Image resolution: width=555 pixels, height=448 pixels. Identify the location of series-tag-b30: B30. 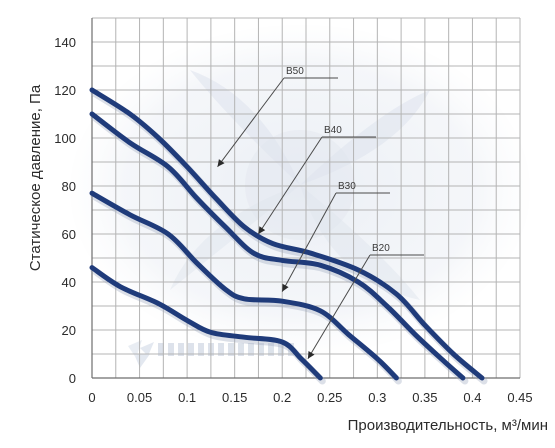
(347, 186).